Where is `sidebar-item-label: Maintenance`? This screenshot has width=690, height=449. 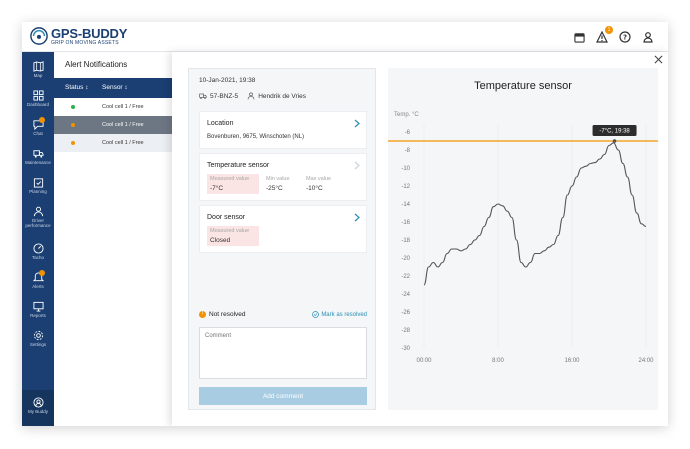 sidebar-item-label: Maintenance is located at coordinates (38, 162).